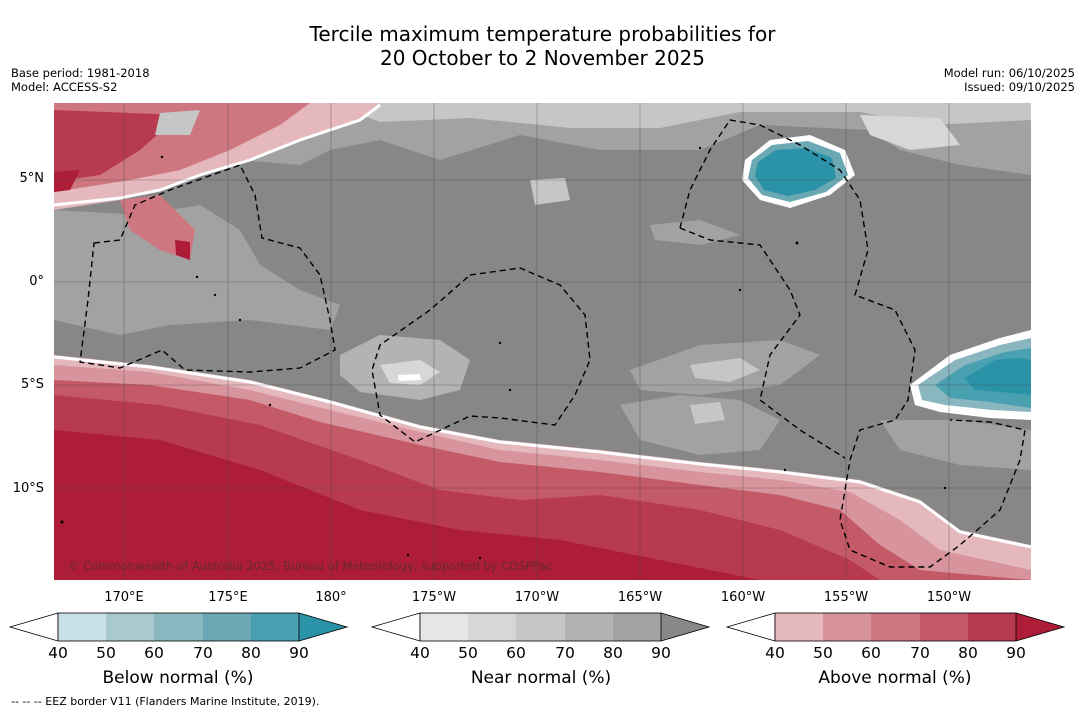 The image size is (1085, 713). Describe the element at coordinates (36, 281) in the screenshot. I see `lat-label: 0°` at that location.